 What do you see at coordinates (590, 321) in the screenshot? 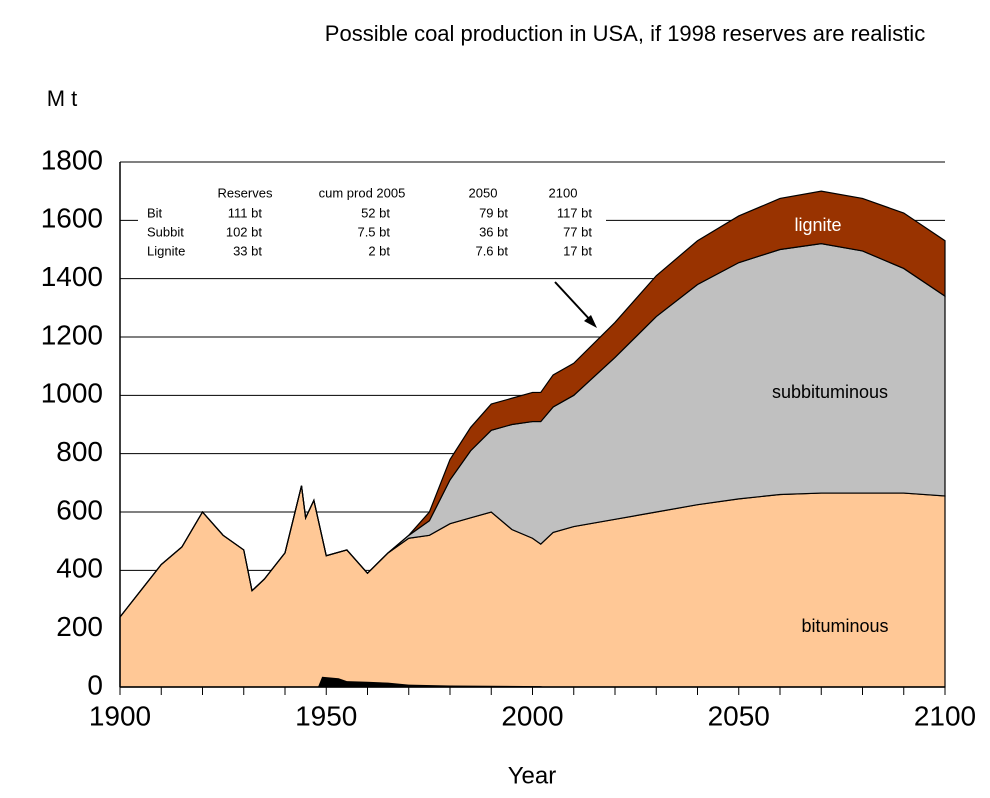
I see `arrow-head` at bounding box center [590, 321].